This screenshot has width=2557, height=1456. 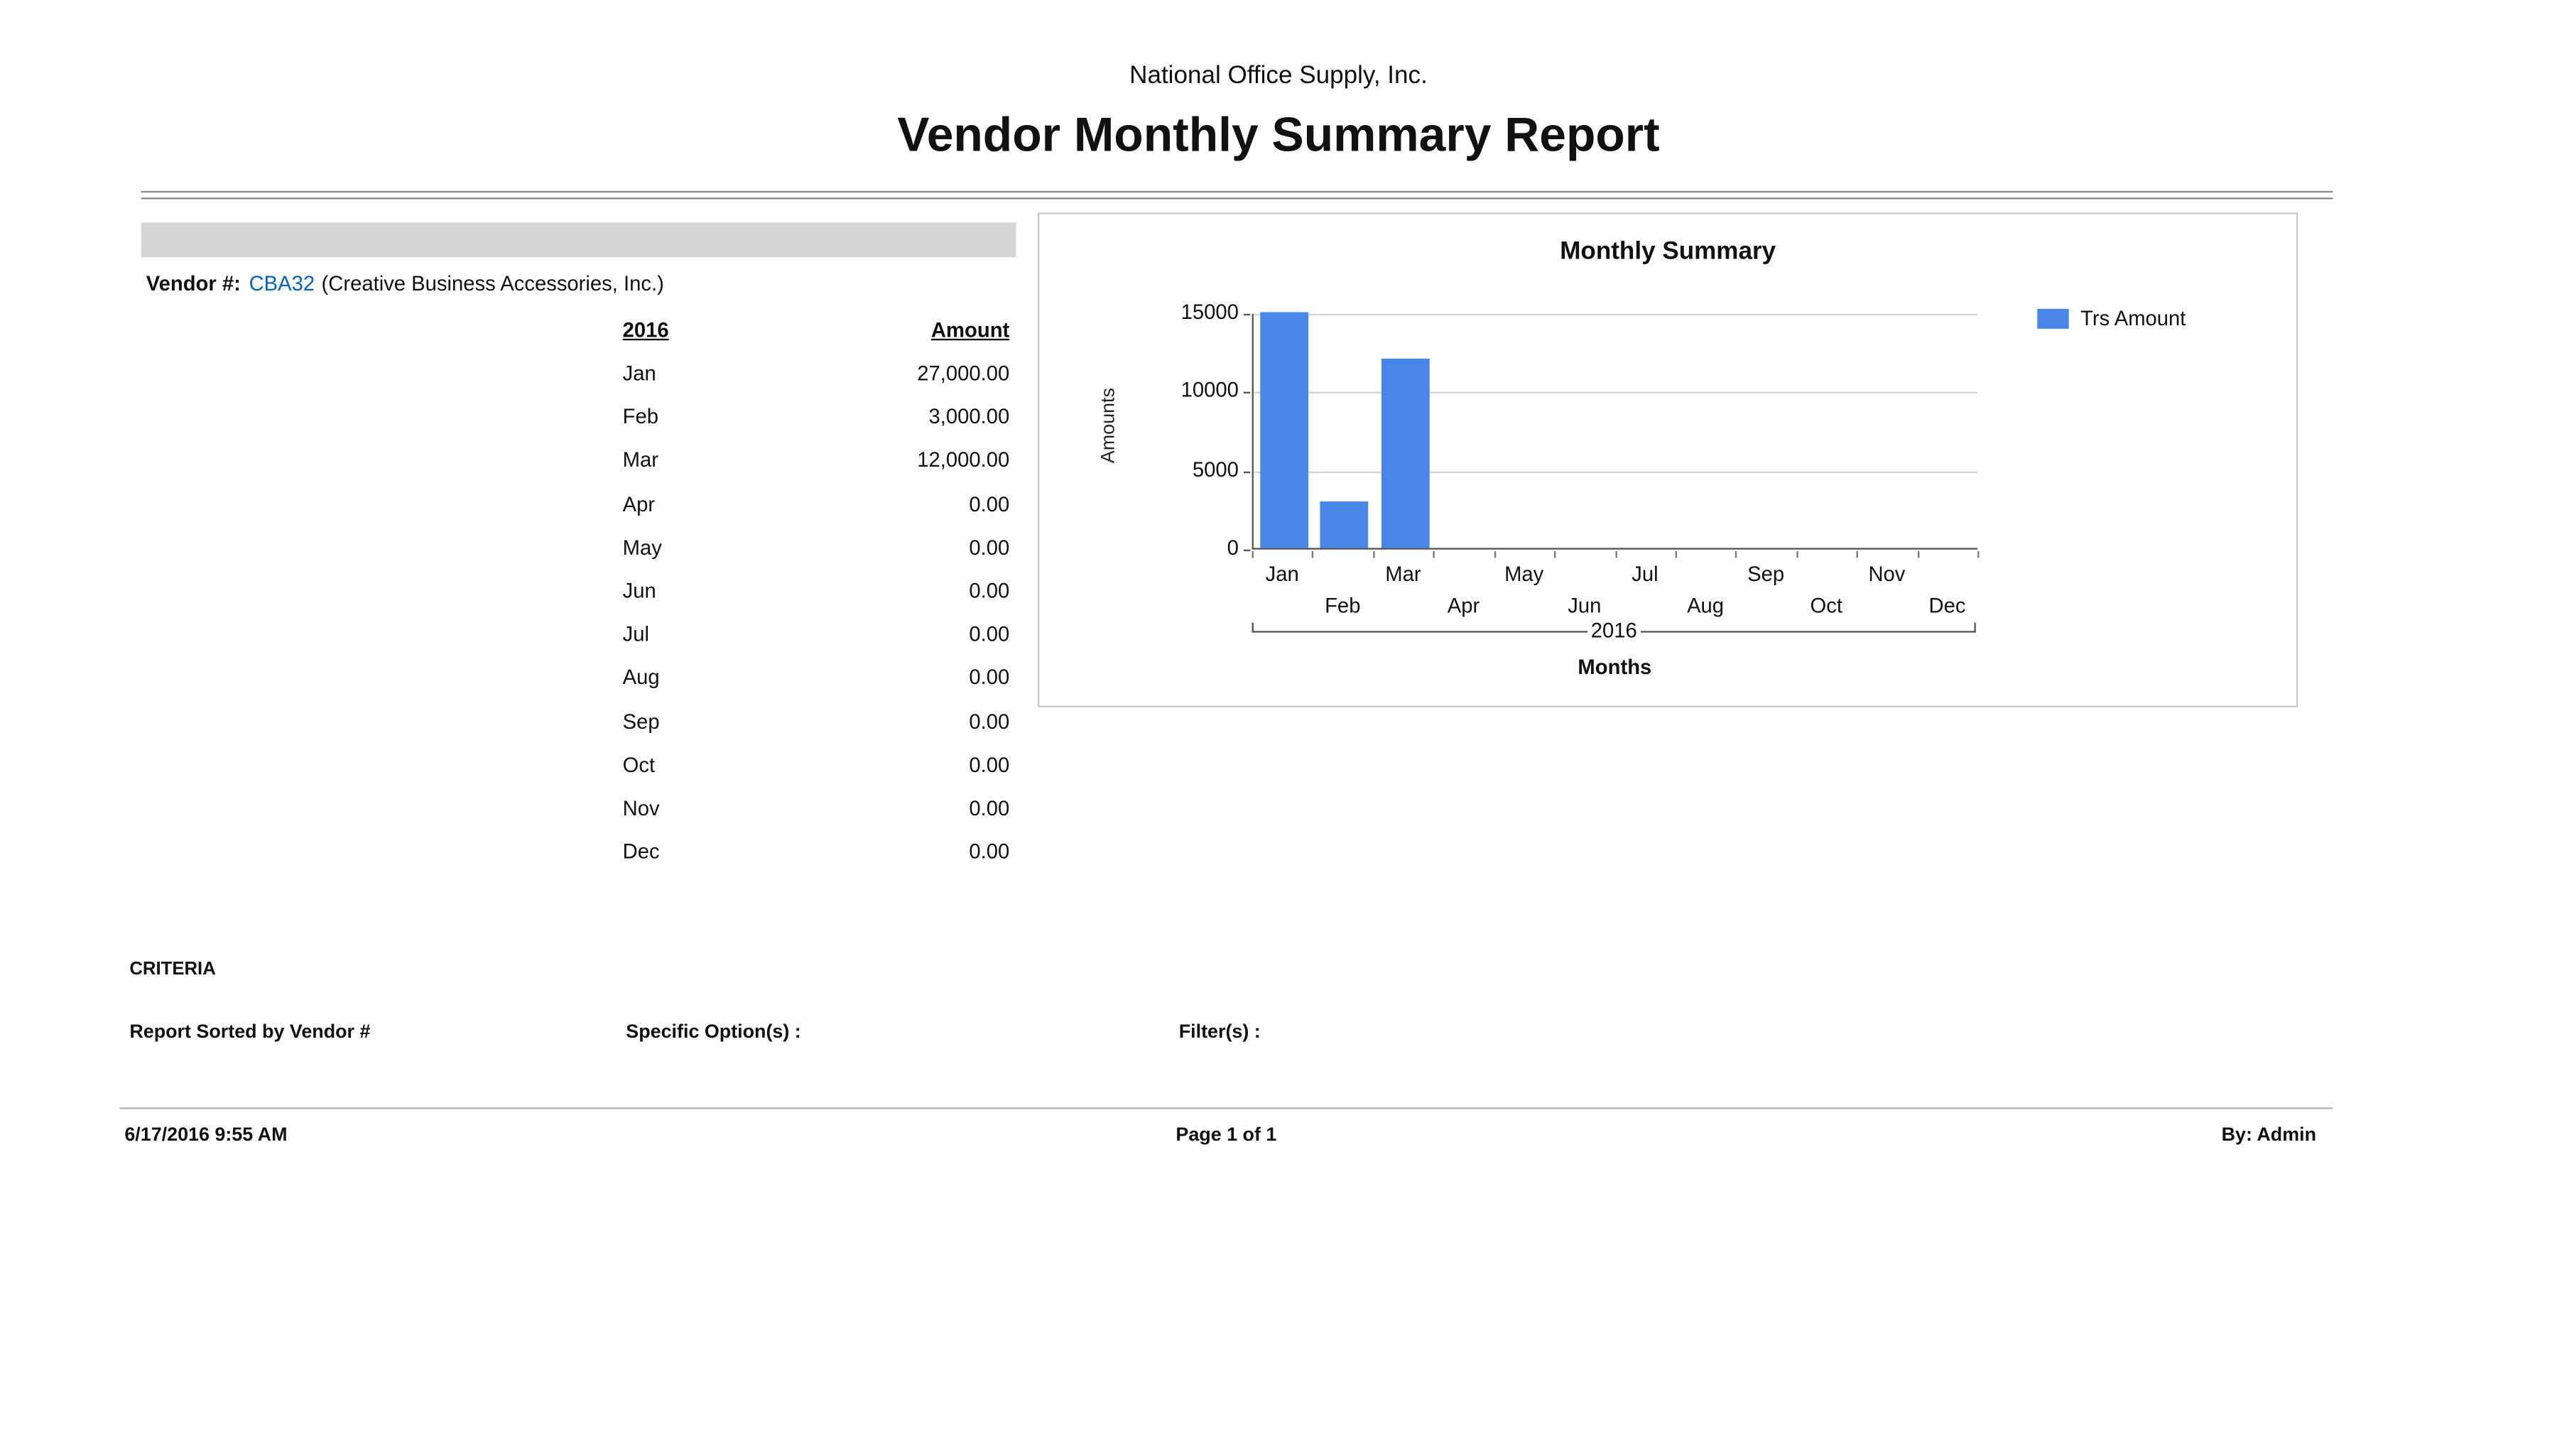 I want to click on vendor-number-label: Vendor #:, so click(x=194, y=284).